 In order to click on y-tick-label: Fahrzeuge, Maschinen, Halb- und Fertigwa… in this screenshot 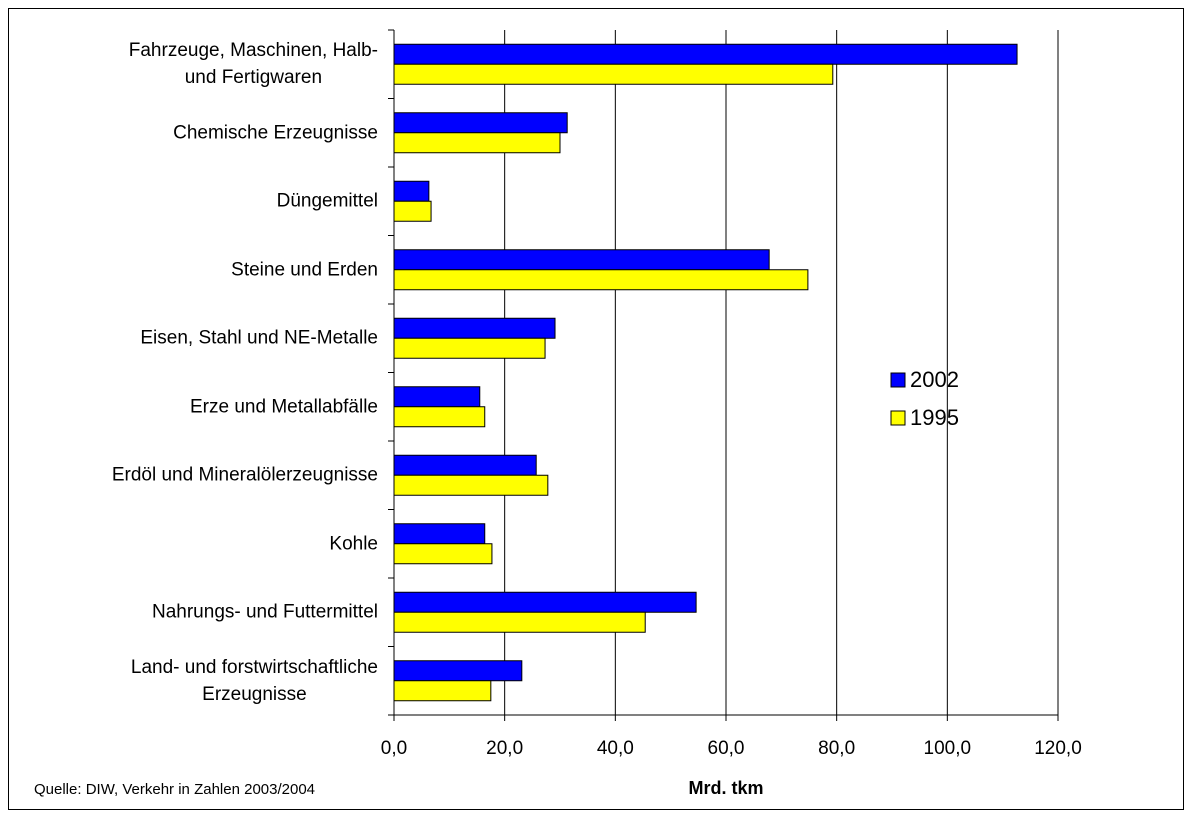, I will do `click(253, 64)`.